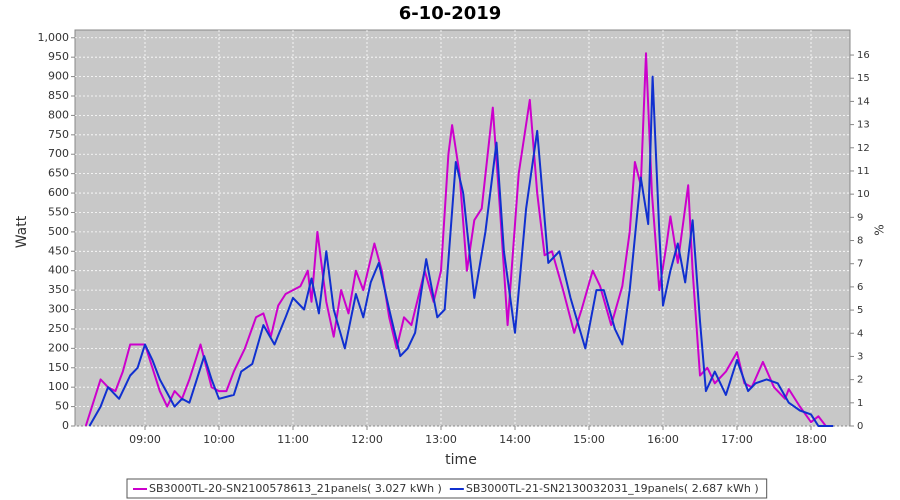 The width and height of the screenshot is (900, 500). What do you see at coordinates (58, 309) in the screenshot?
I see `y-tick-label: 300` at bounding box center [58, 309].